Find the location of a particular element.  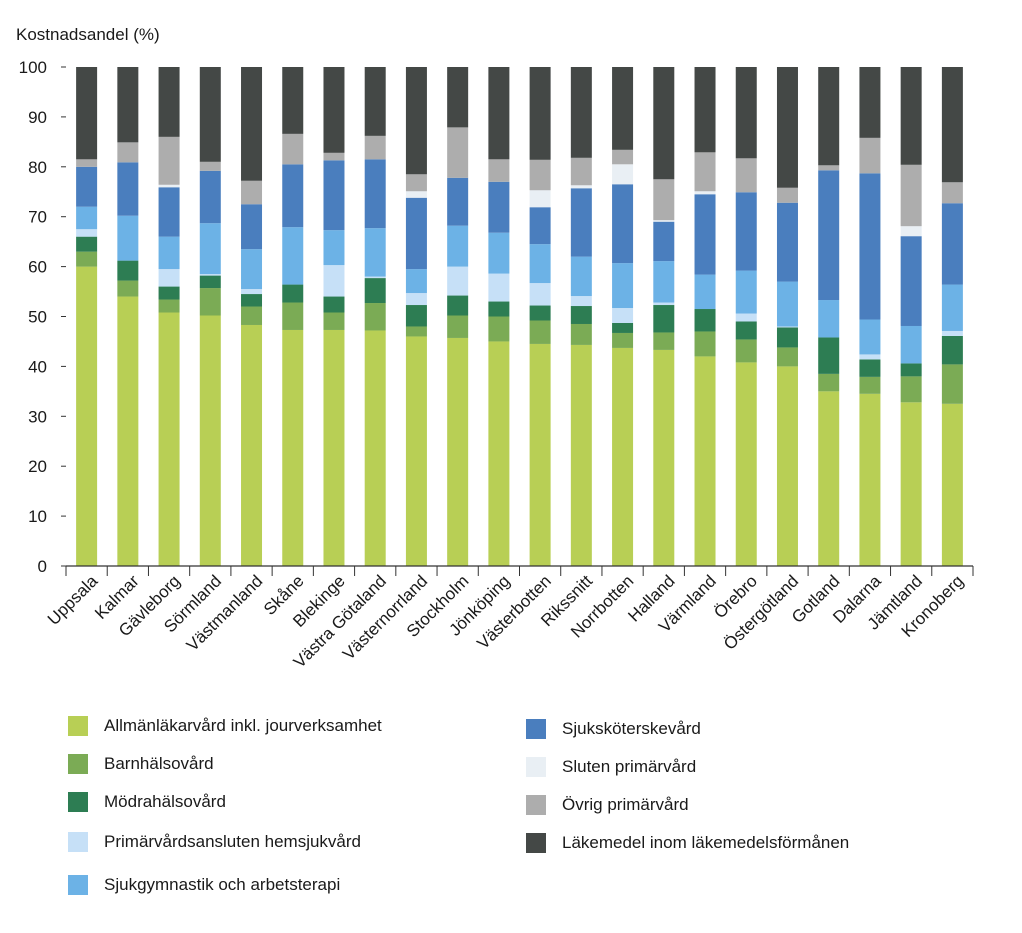

y-tick-label: 100 is located at coordinates (33, 67).